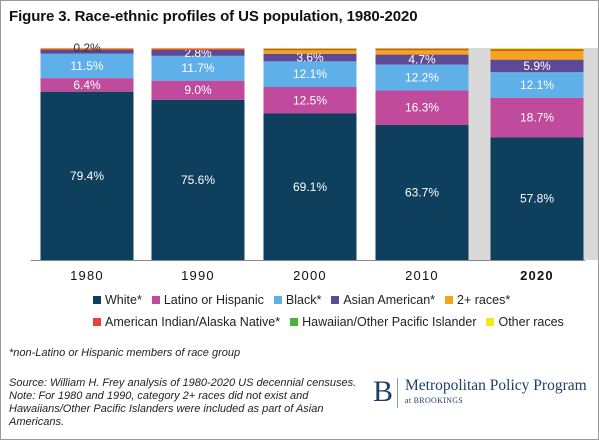  I want to click on bar-segment-asian-american-1990, so click(198, 52).